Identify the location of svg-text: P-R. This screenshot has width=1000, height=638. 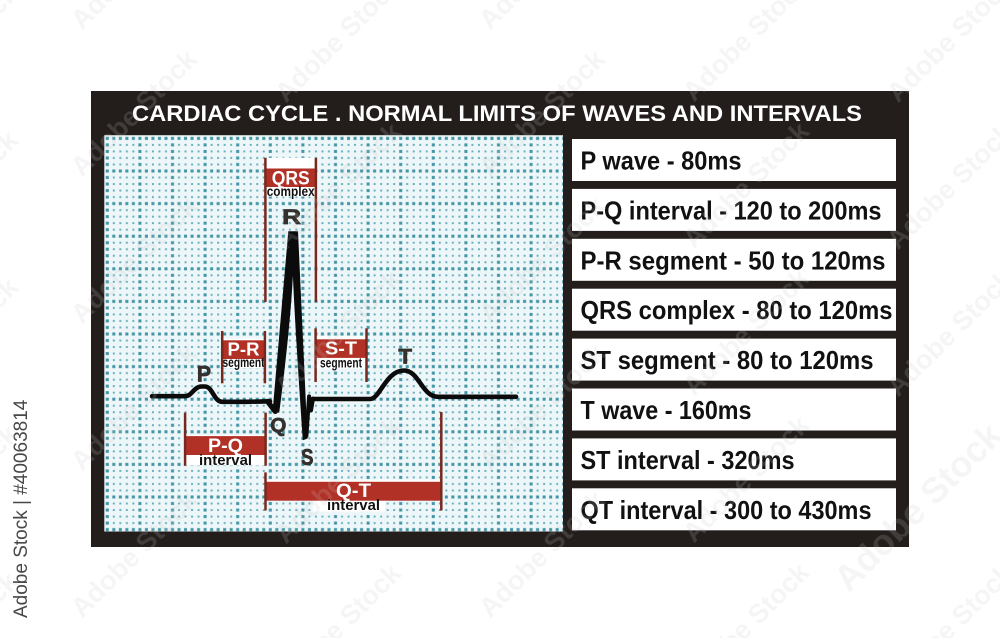
(244, 350).